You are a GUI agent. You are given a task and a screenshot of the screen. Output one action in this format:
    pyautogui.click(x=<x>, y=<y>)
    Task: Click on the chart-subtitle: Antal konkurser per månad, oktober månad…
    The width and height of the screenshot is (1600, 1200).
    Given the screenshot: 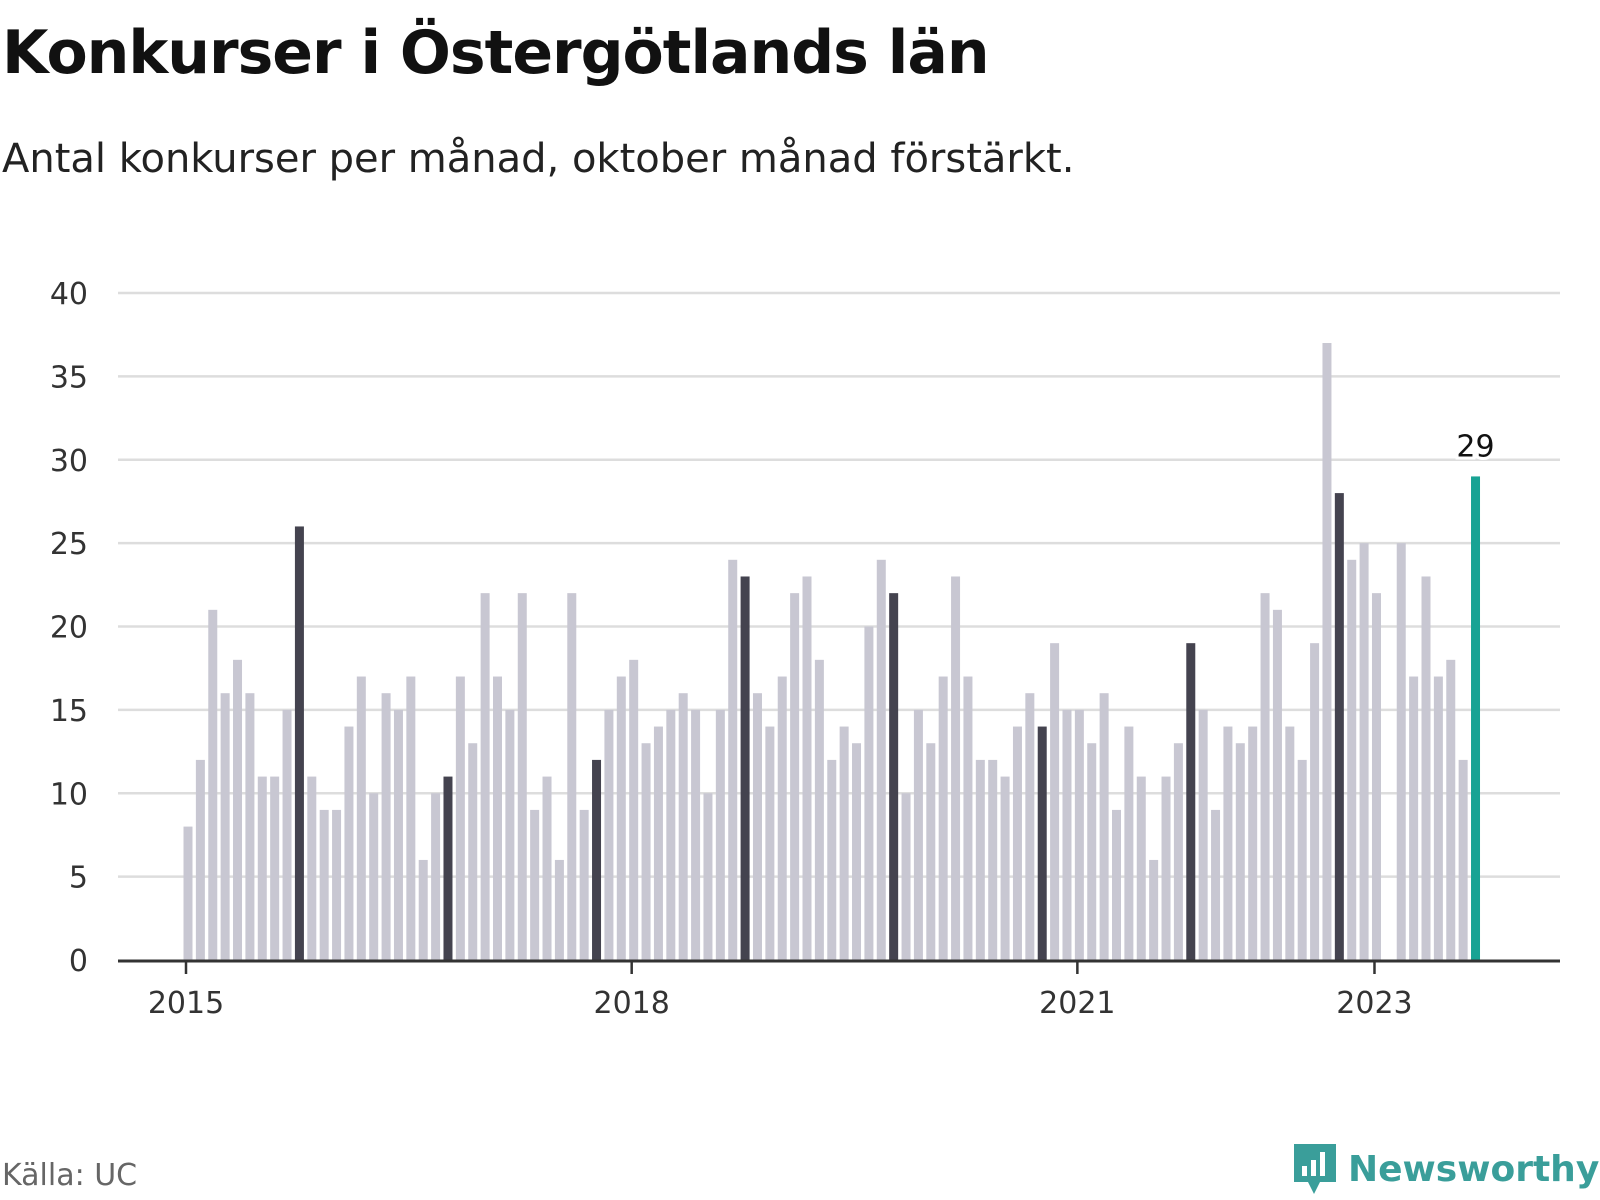 What is the action you would take?
    pyautogui.click(x=538, y=159)
    